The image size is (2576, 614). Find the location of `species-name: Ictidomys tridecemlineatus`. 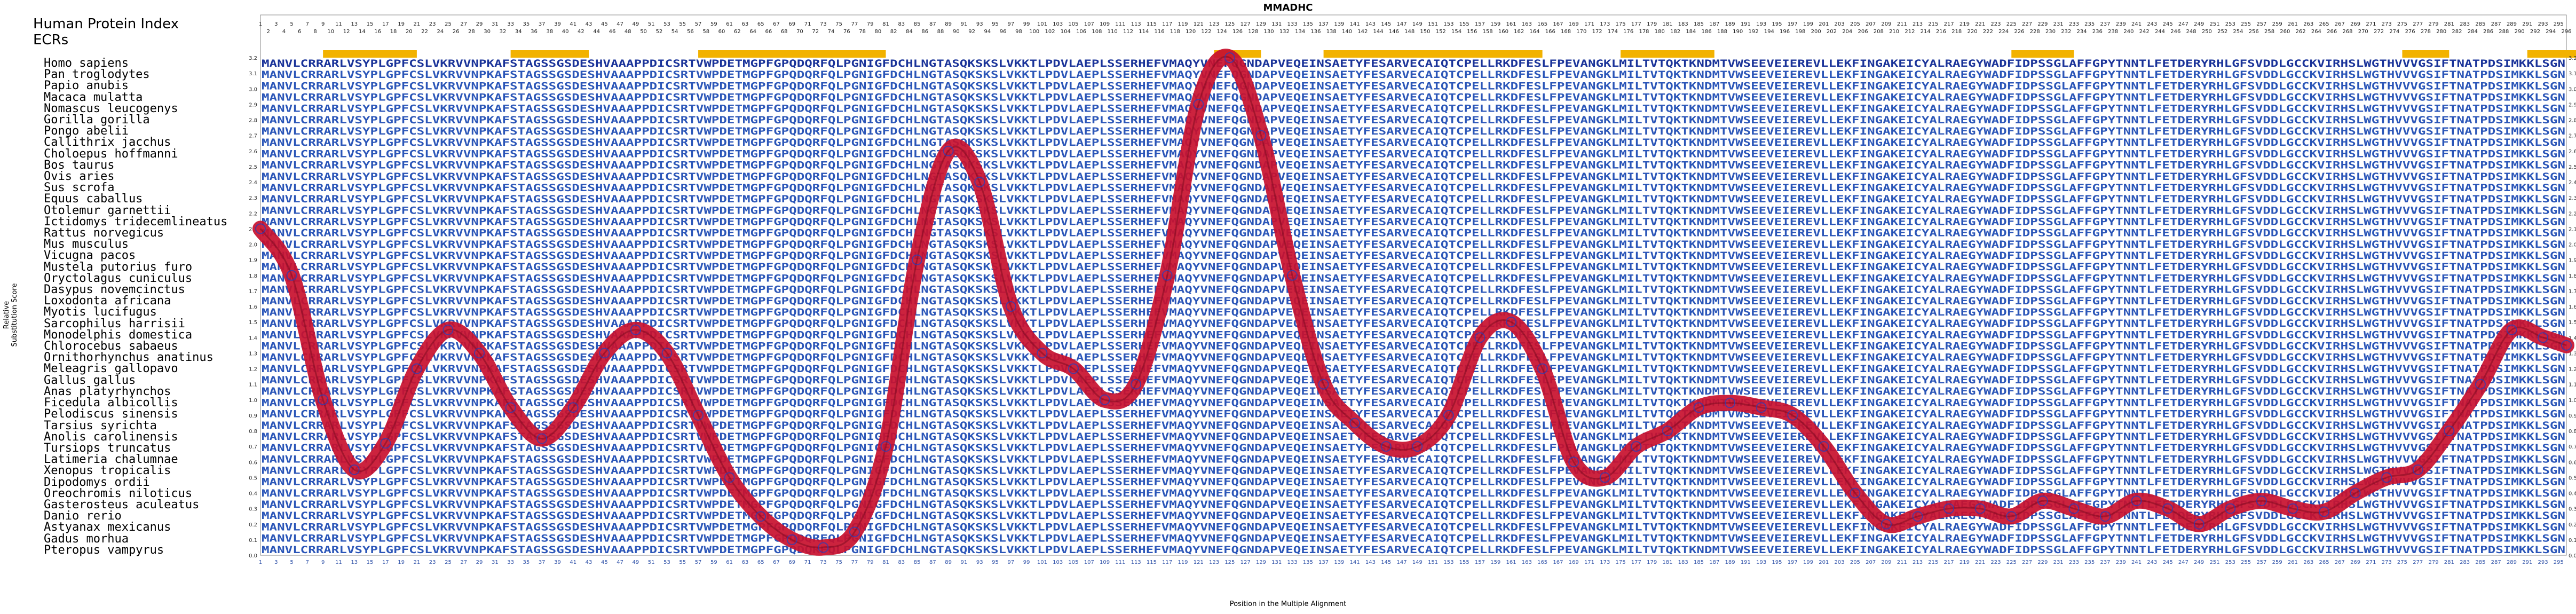

species-name: Ictidomys tridecemlineatus is located at coordinates (136, 222).